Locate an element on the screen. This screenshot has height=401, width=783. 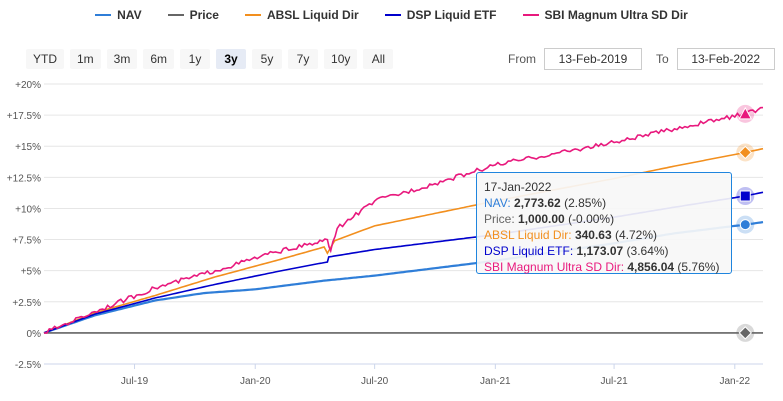
y-tick-label: +20% is located at coordinates (28, 85).